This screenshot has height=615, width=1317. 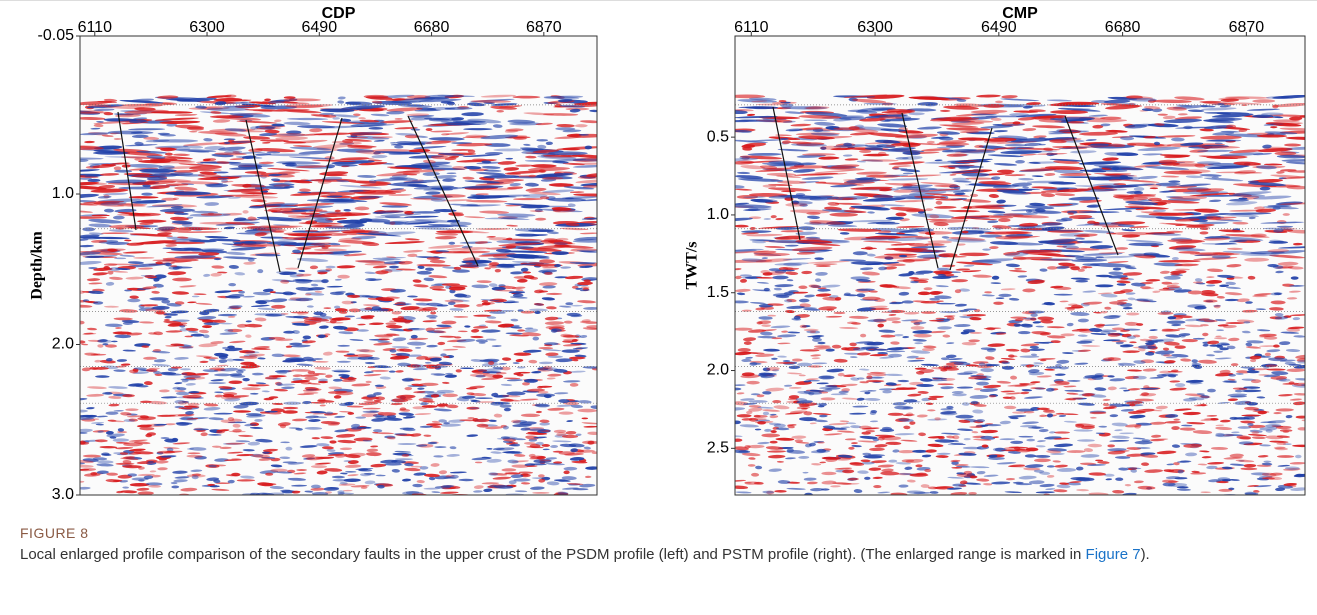 I want to click on y-tick-label: 3.0, so click(x=63, y=494).